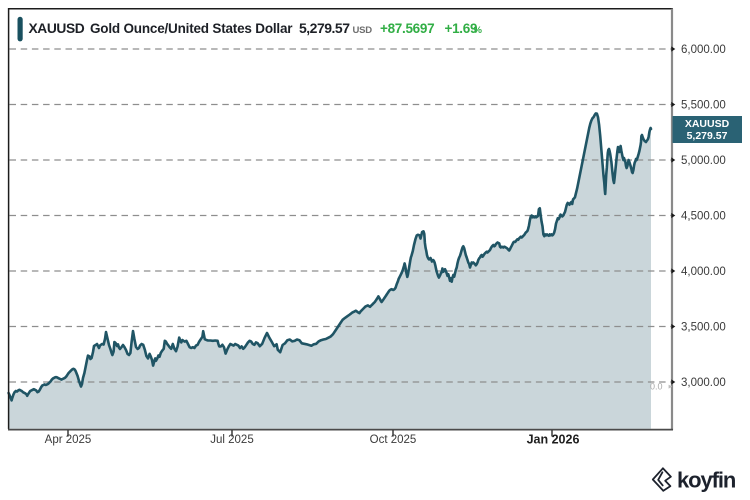 The width and height of the screenshot is (750, 500). Describe the element at coordinates (363, 30) in the screenshot. I see `svg-text: USD` at that location.